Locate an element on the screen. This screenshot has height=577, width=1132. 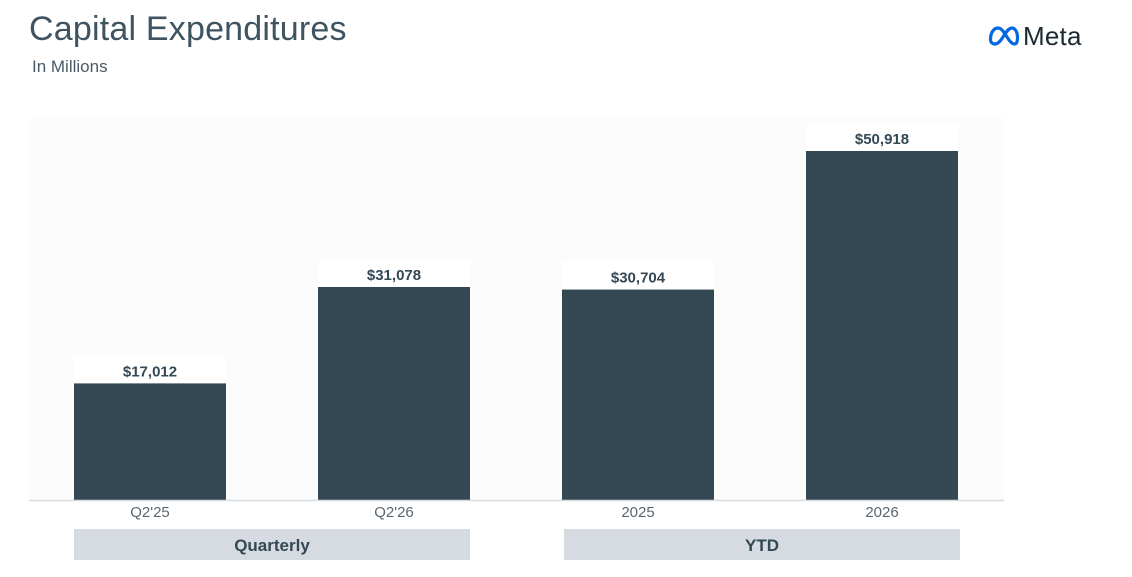
value-label: $30,704 is located at coordinates (638, 278).